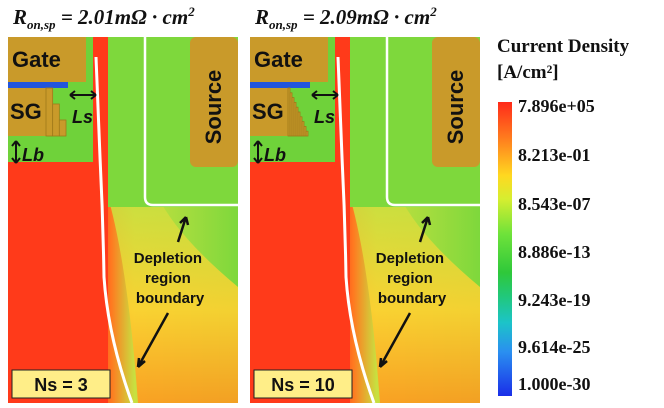  Describe the element at coordinates (554, 384) in the screenshot. I see `legend-tick: 1.000e-30` at that location.